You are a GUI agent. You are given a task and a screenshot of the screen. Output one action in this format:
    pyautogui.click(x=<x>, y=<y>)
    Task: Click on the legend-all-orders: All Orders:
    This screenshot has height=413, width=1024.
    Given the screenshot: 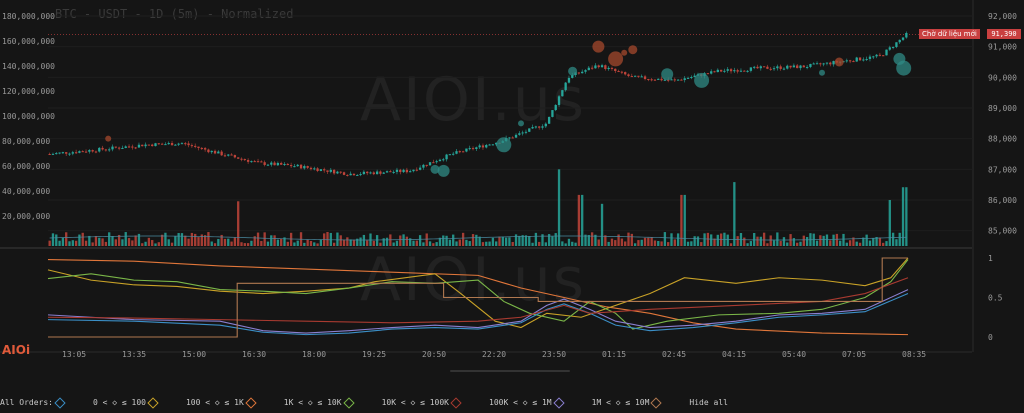 What is the action you would take?
    pyautogui.click(x=33, y=402)
    